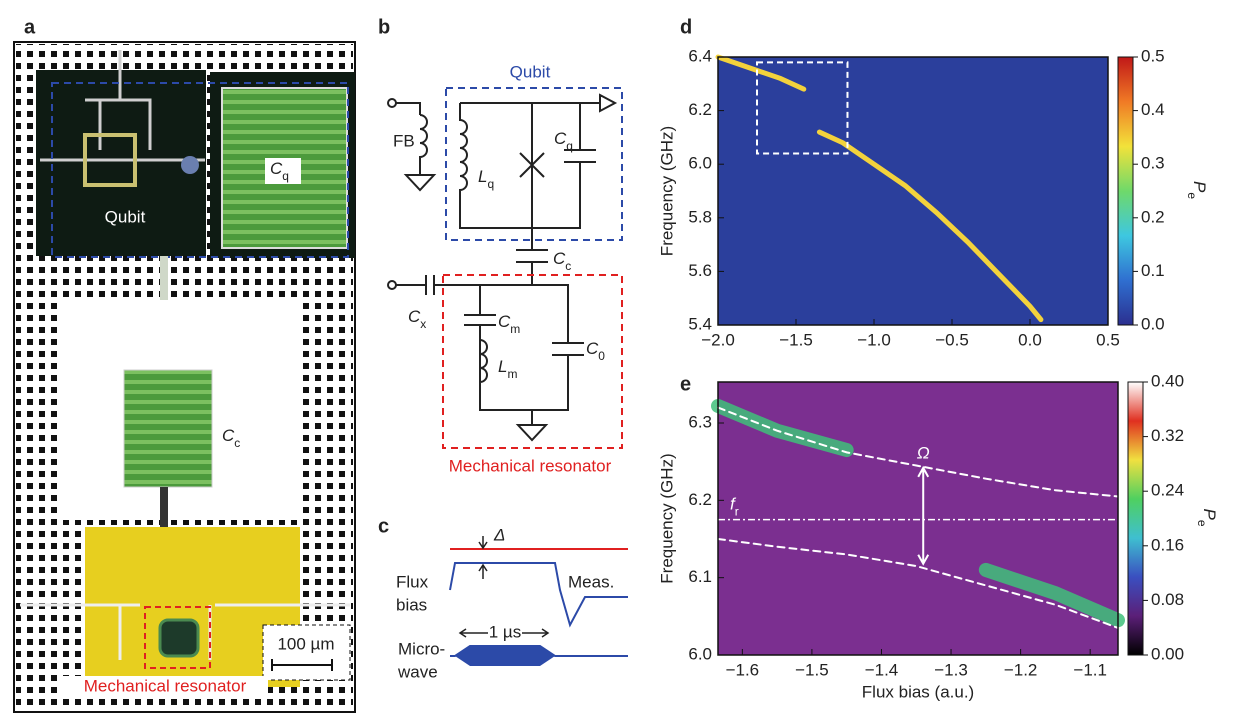  Describe the element at coordinates (110, 160) in the screenshot. I see `squid` at that location.